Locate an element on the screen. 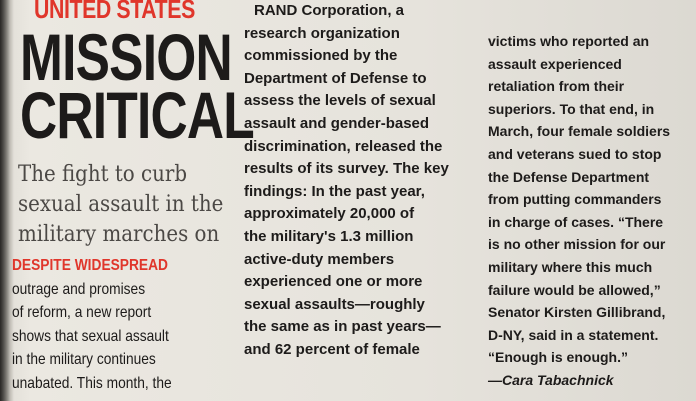  body-line: assault experienced is located at coordinates (555, 63).